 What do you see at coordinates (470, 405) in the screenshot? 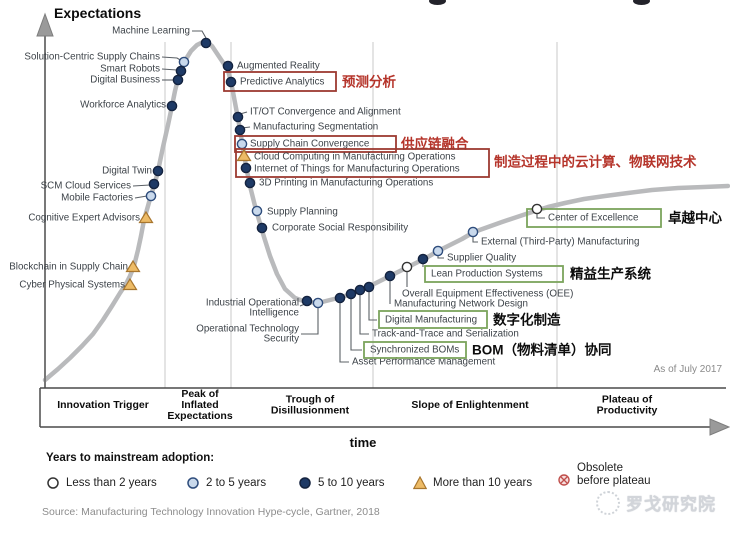
I see `phase-label-slope-of-enlightenment: Slope of Enlightenment` at bounding box center [470, 405].